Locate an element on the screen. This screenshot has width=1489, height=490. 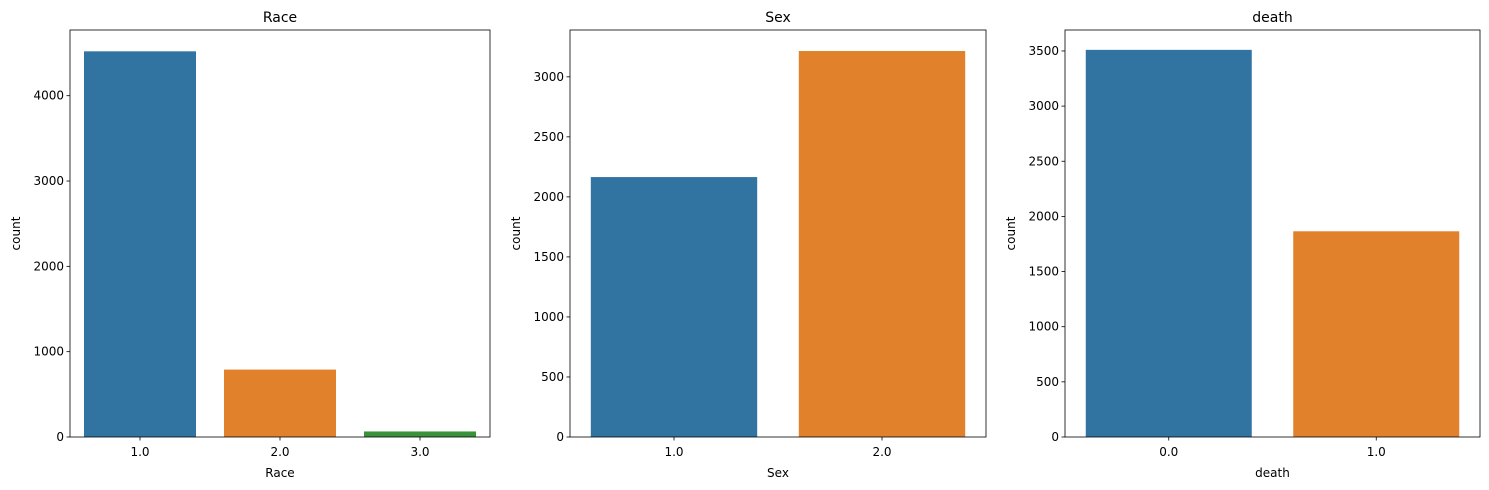
y-tick-label: 3500 is located at coordinates (1043, 51).